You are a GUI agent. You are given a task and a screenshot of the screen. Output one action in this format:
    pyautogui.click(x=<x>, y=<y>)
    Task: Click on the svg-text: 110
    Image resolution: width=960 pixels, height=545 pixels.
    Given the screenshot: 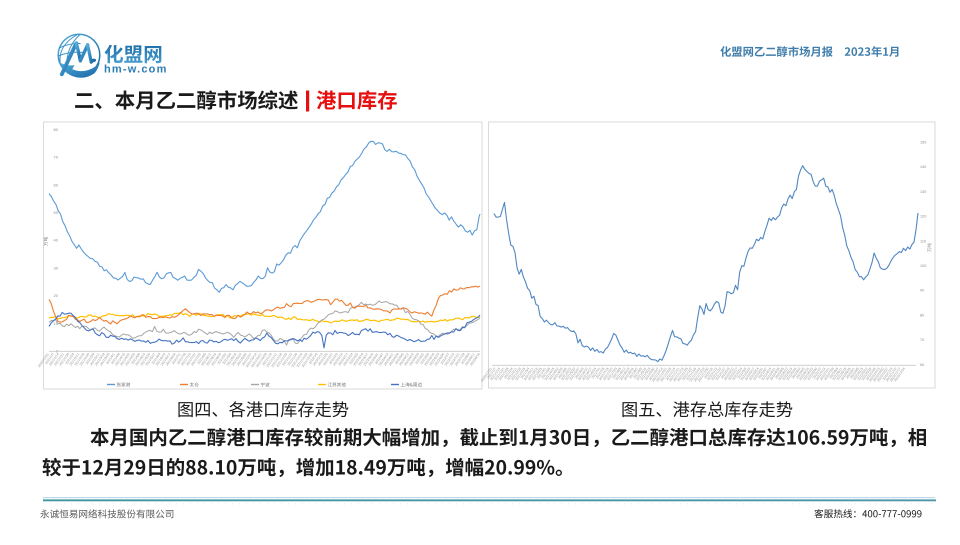 What is the action you would take?
    pyautogui.click(x=923, y=241)
    